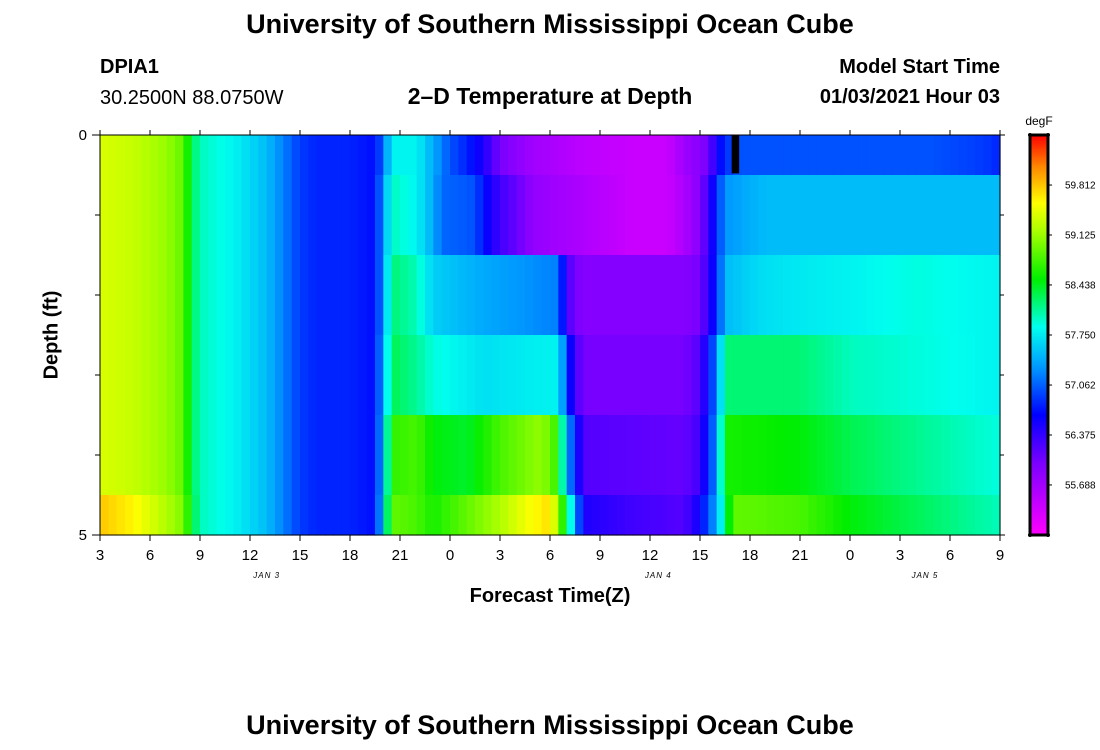 This screenshot has height=750, width=1100. What do you see at coordinates (600, 555) in the screenshot?
I see `x-tick-label: 9` at bounding box center [600, 555].